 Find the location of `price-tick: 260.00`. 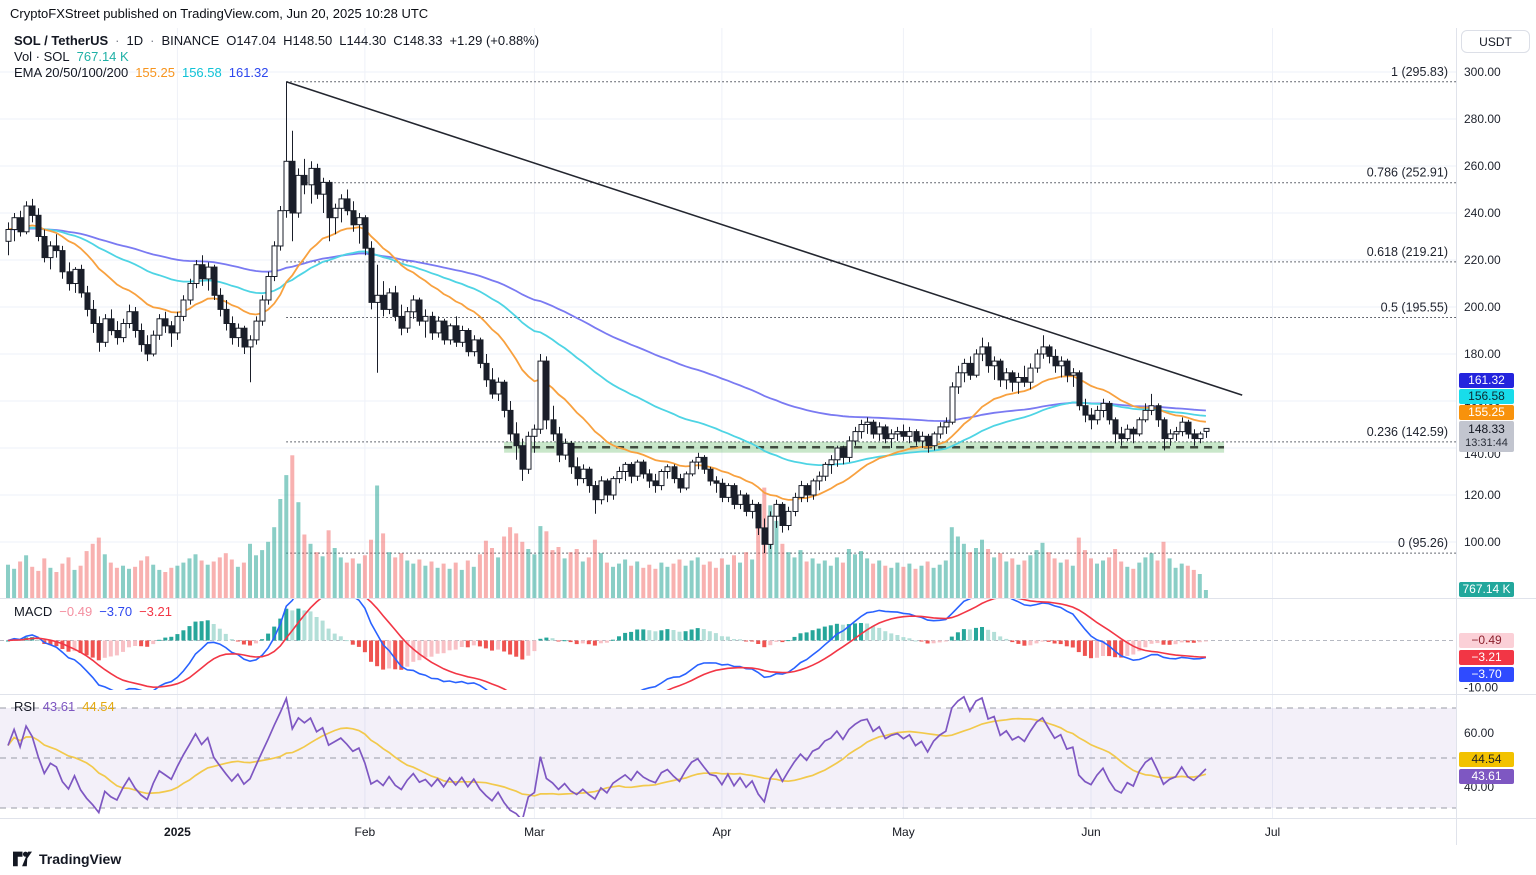

price-tick: 260.00 is located at coordinates (1482, 166).